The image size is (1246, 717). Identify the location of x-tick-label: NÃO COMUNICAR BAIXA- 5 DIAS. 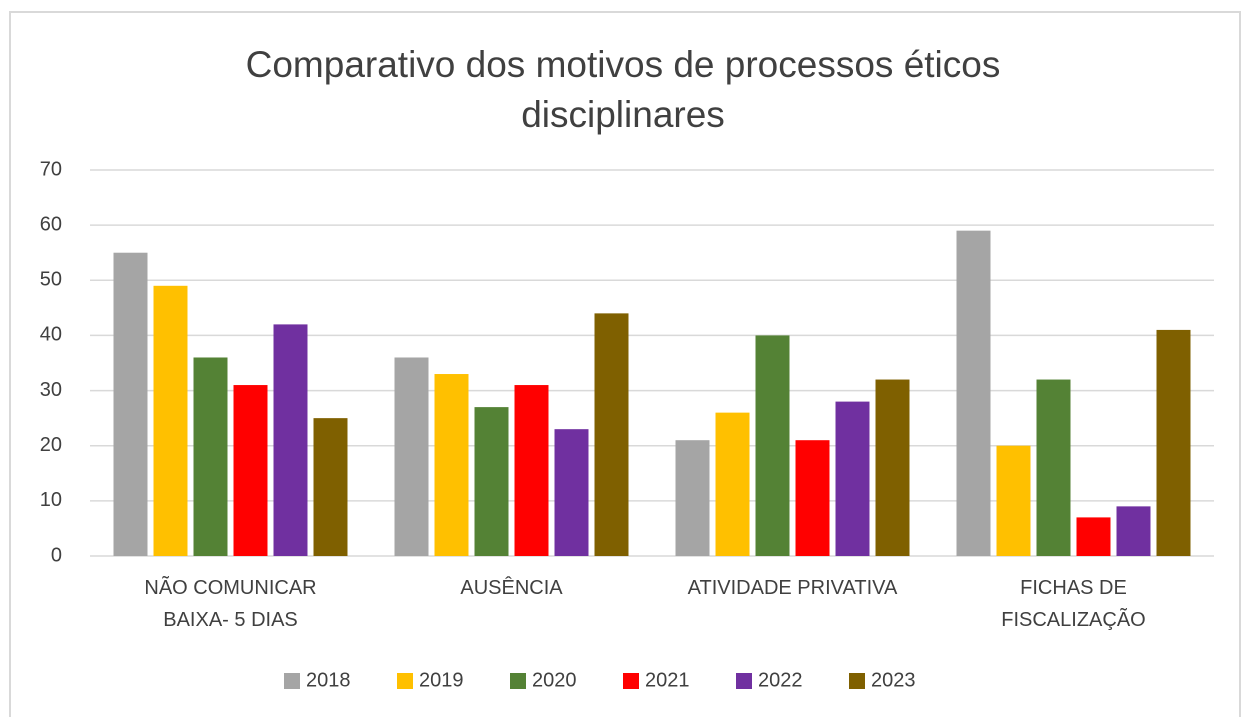
(230, 604).